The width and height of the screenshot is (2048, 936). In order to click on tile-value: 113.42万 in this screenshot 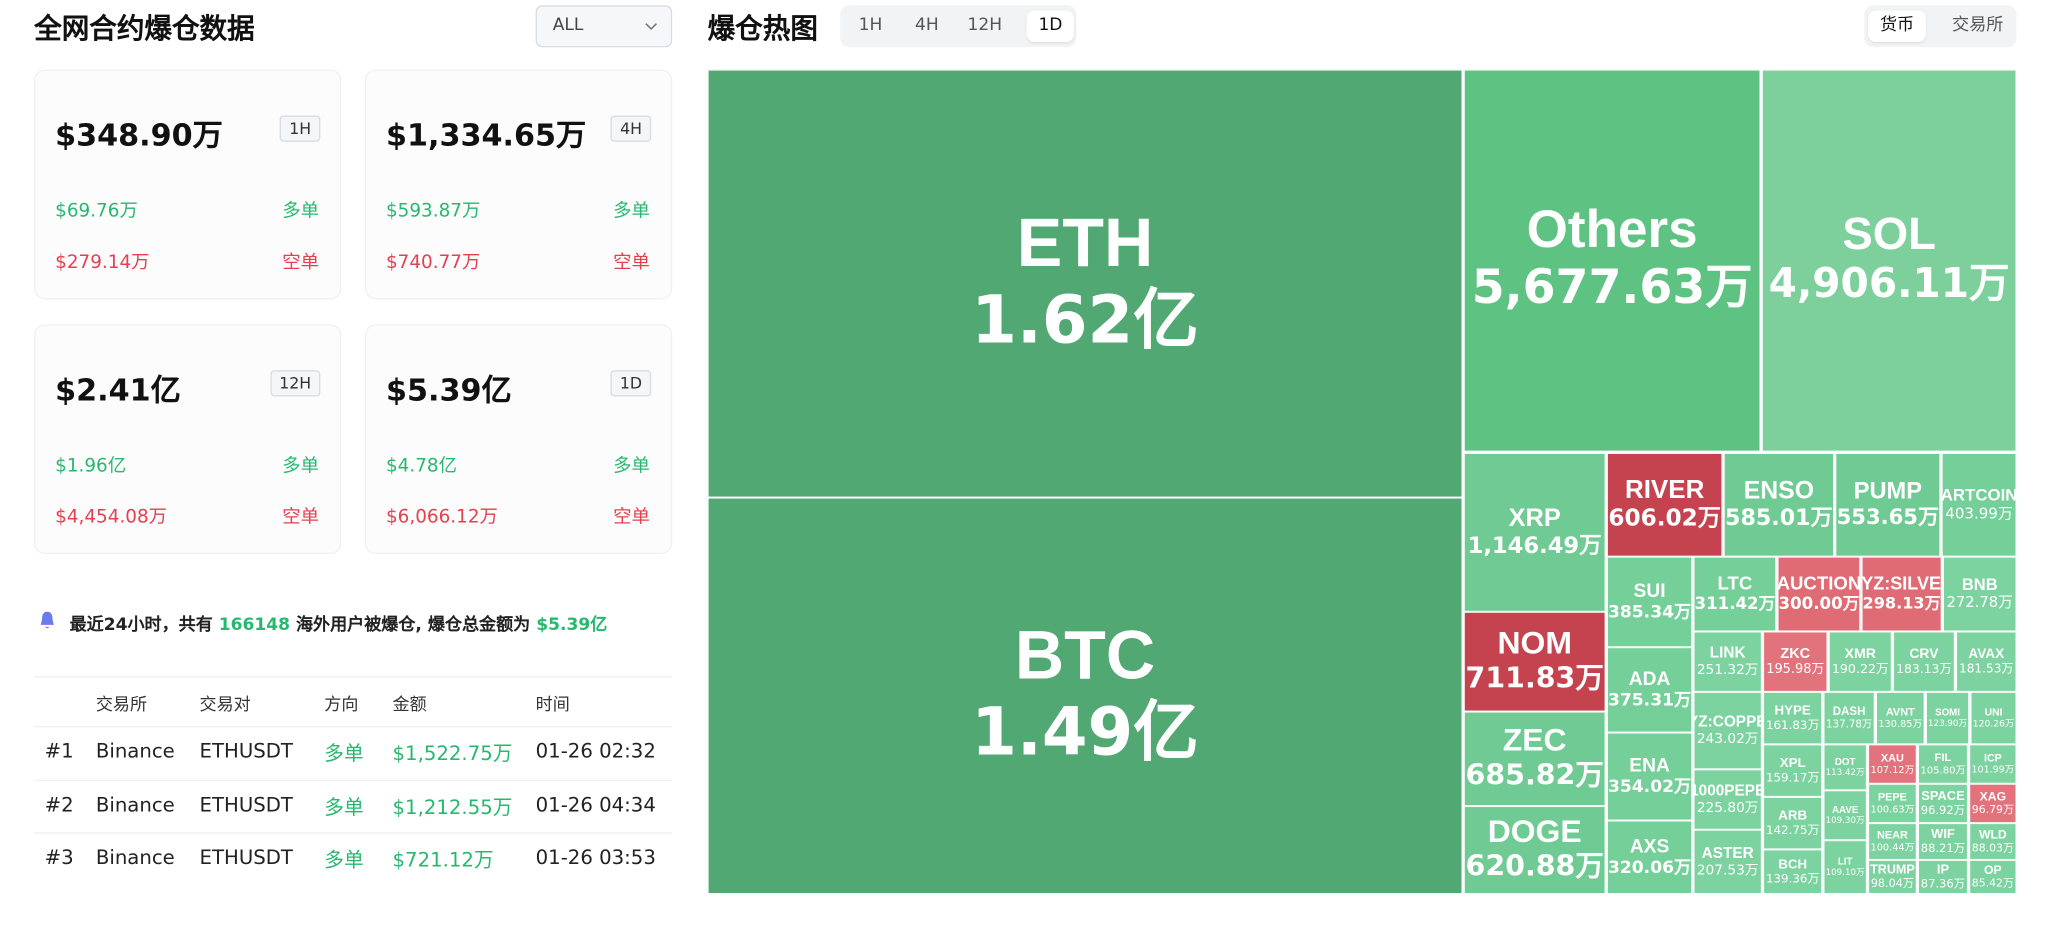, I will do `click(1845, 773)`.